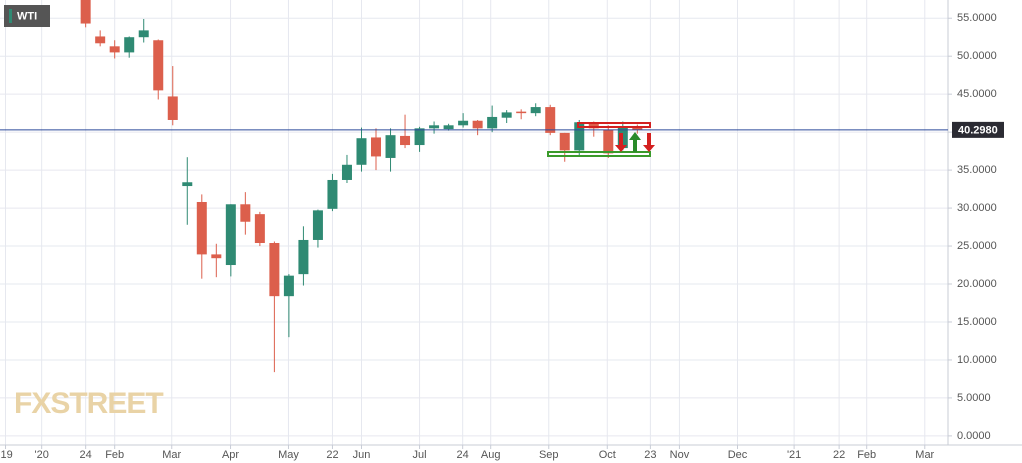 This screenshot has height=463, width=1022. Describe the element at coordinates (974, 436) in the screenshot. I see `y-tick-label: 0.0000` at that location.